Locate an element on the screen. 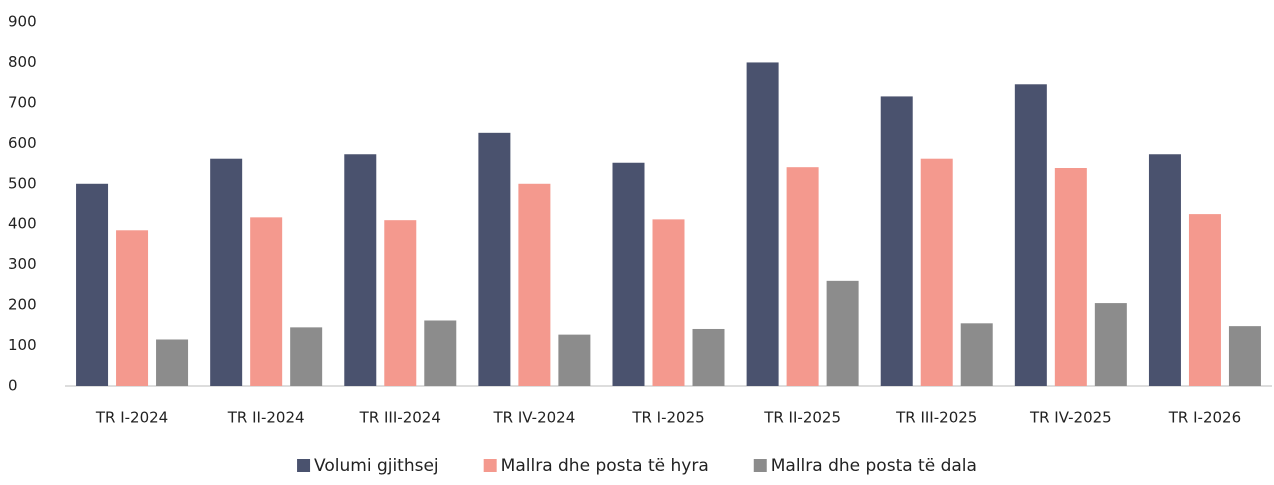 The height and width of the screenshot is (485, 1274). legend-label: Volumi gjithsej is located at coordinates (376, 466).